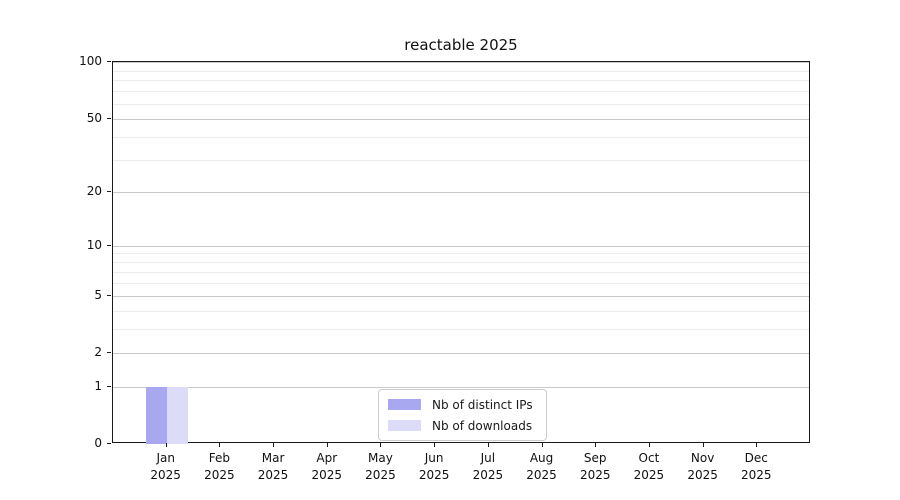 The width and height of the screenshot is (900, 500). What do you see at coordinates (541, 466) in the screenshot?
I see `x-tick-label-aug: Aug 2025` at bounding box center [541, 466].